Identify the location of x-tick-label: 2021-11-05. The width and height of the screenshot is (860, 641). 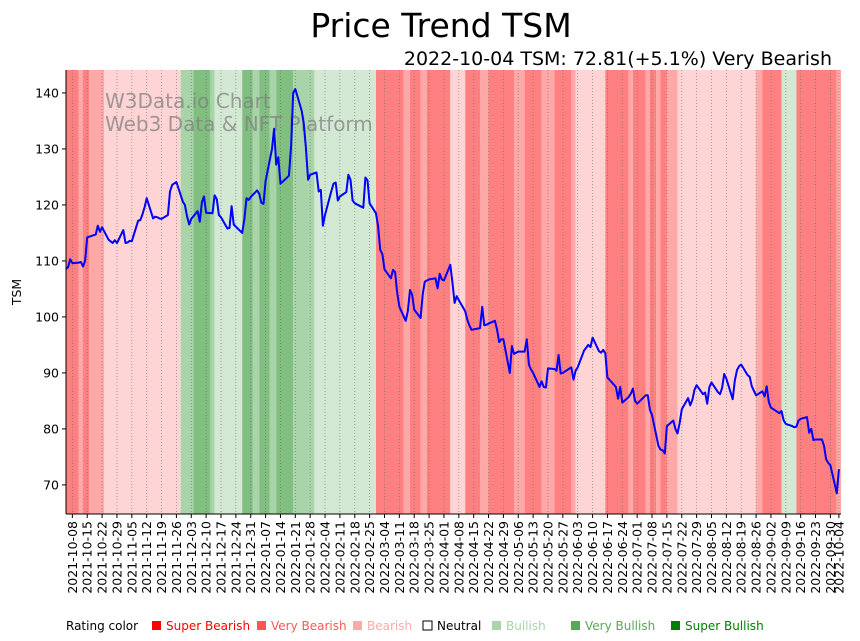
(131, 557).